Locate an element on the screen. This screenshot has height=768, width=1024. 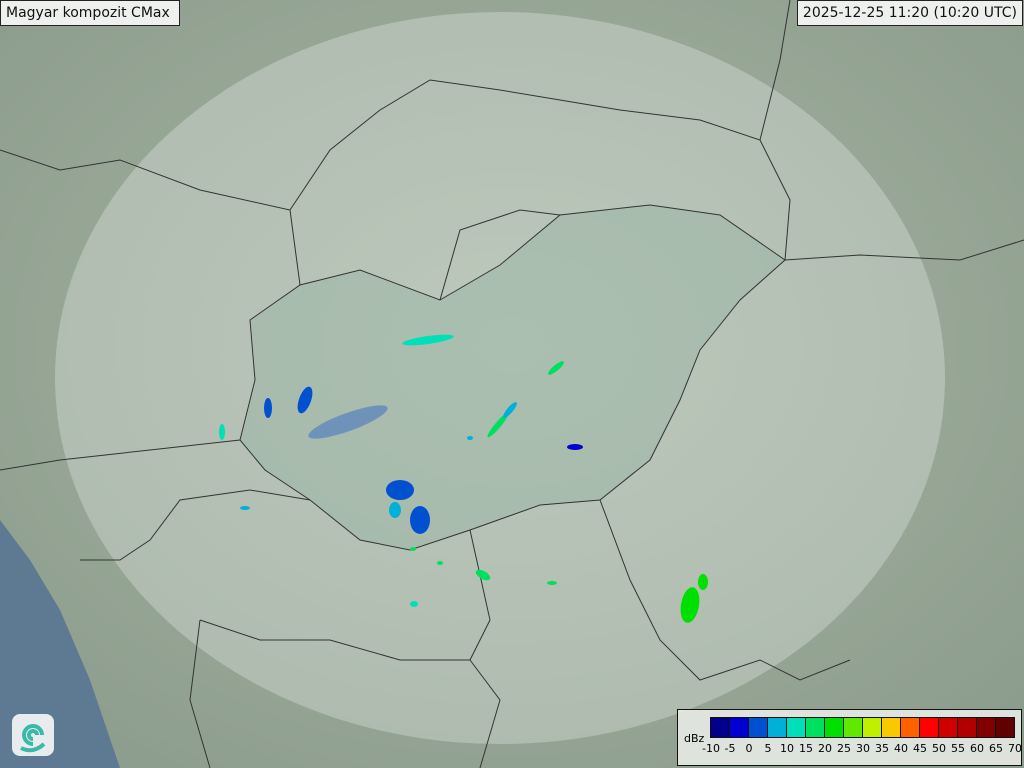
tick-label: 60 is located at coordinates (977, 748).